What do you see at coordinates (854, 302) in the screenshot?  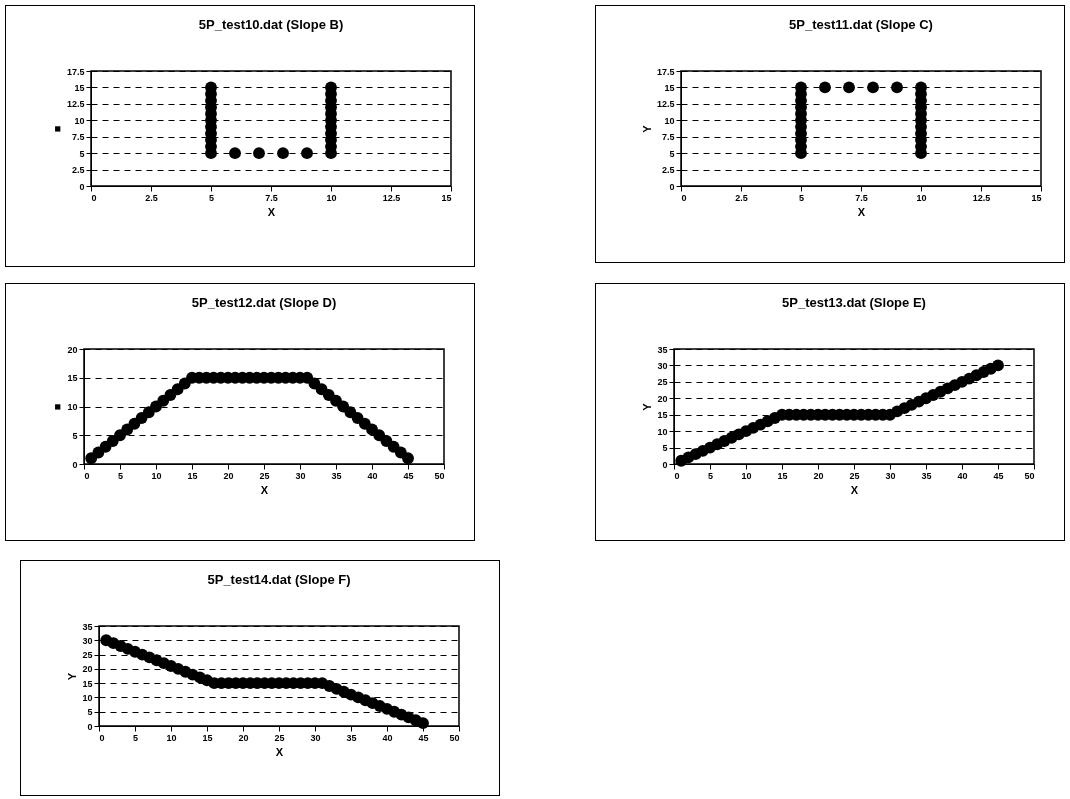 I see `chart-title: 5P_test13.dat (Slope E)` at bounding box center [854, 302].